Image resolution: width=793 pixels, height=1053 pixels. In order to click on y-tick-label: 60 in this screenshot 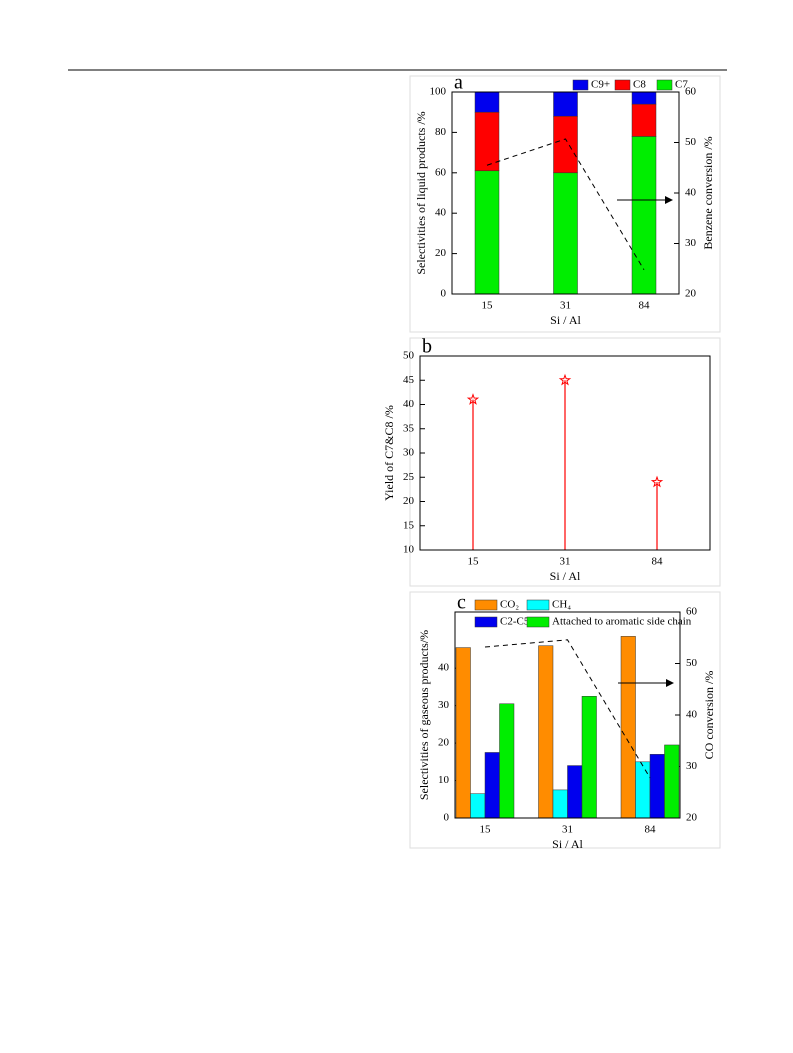, I will do `click(441, 172)`.